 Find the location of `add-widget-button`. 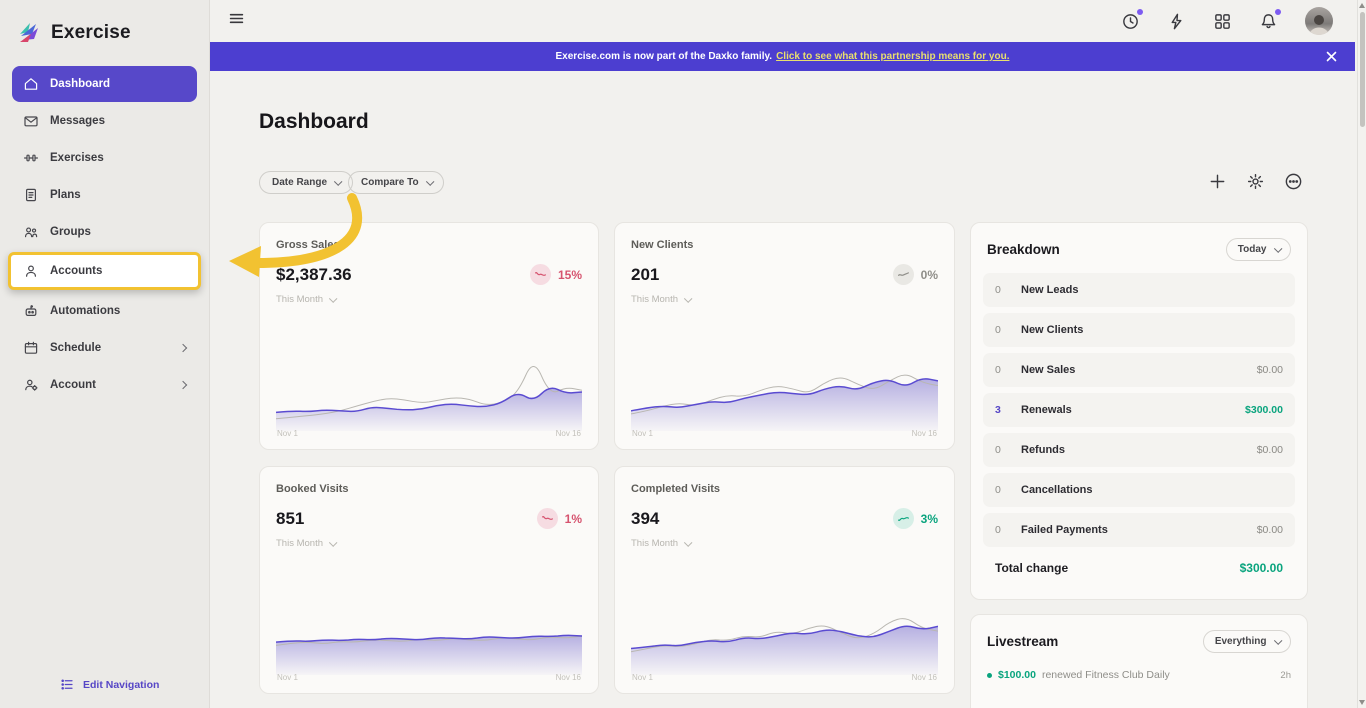

add-widget-button is located at coordinates (1217, 181).